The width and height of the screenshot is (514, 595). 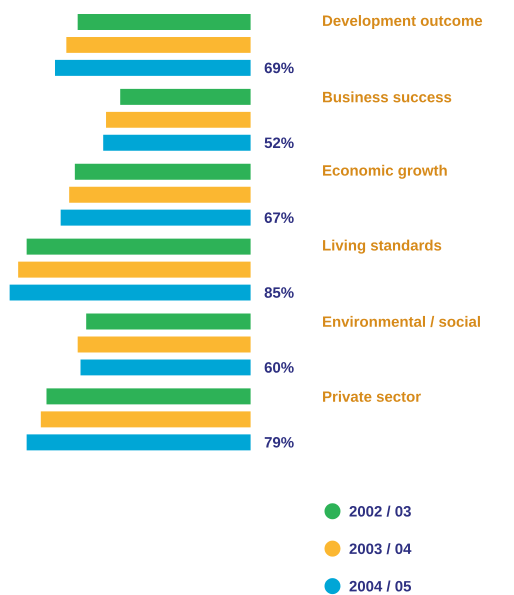 What do you see at coordinates (382, 247) in the screenshot?
I see `y-tick-label: Living standards` at bounding box center [382, 247].